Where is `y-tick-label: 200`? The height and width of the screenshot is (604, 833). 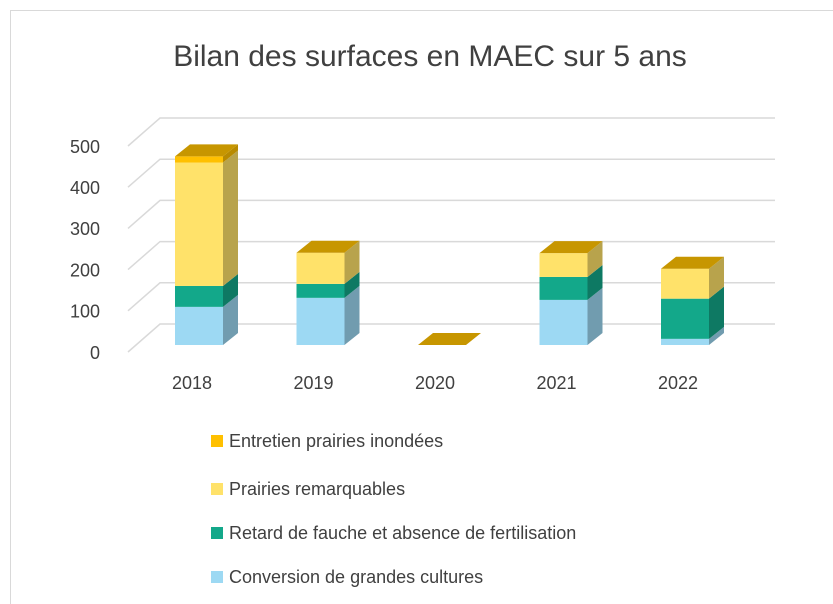 y-tick-label: 200 is located at coordinates (85, 270).